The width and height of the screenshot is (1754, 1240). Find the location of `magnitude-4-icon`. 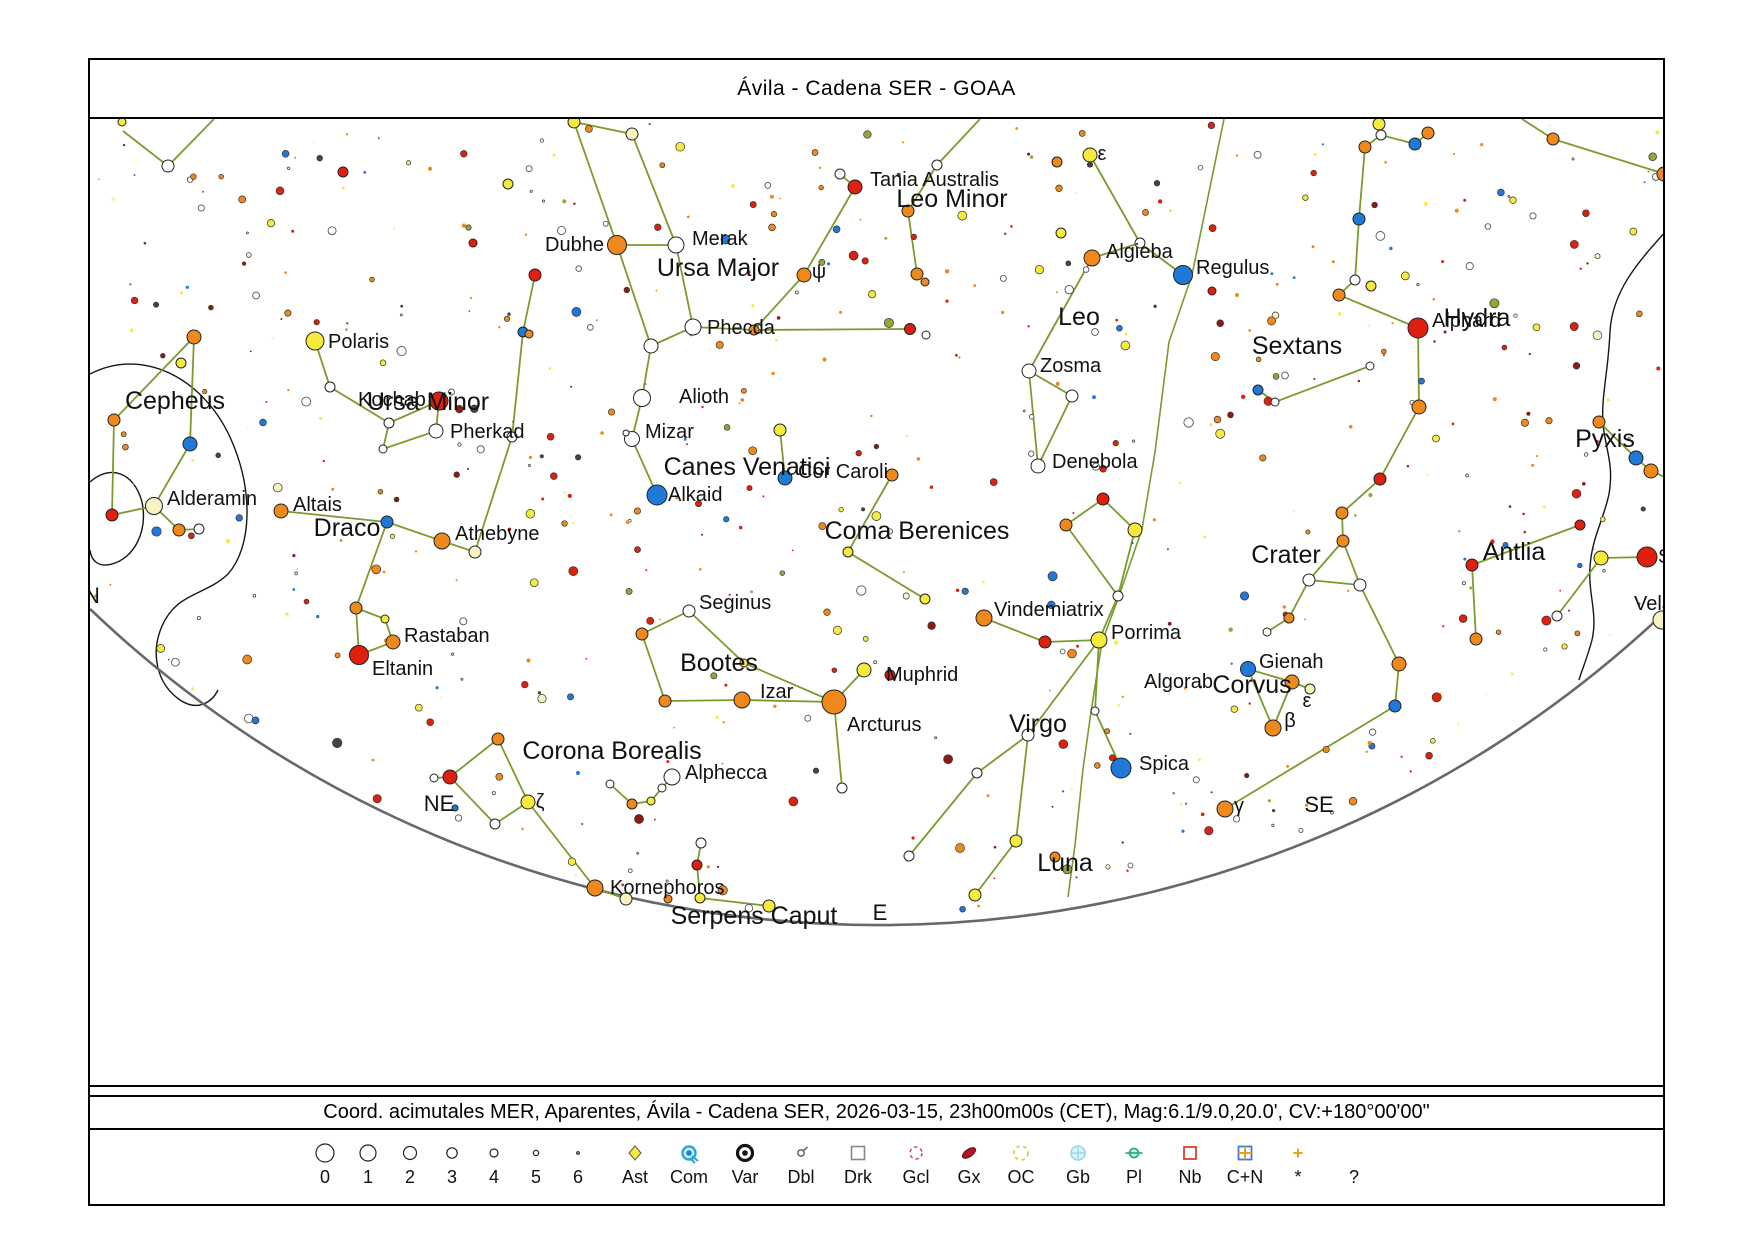

magnitude-4-icon is located at coordinates (494, 1153).